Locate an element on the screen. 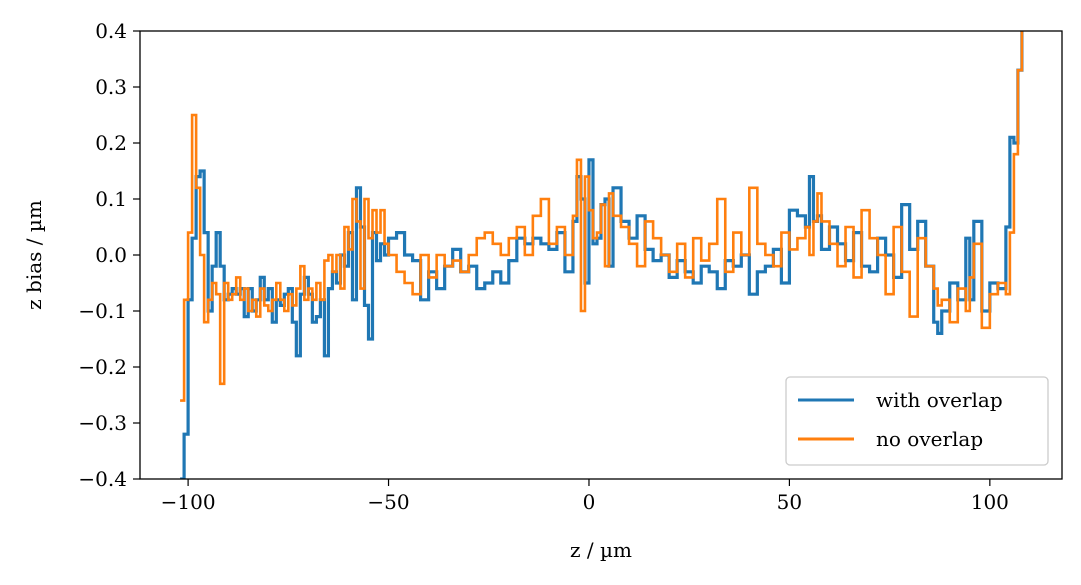 This screenshot has width=1081, height=585. y-tick-label: 0.1 is located at coordinates (111, 199).